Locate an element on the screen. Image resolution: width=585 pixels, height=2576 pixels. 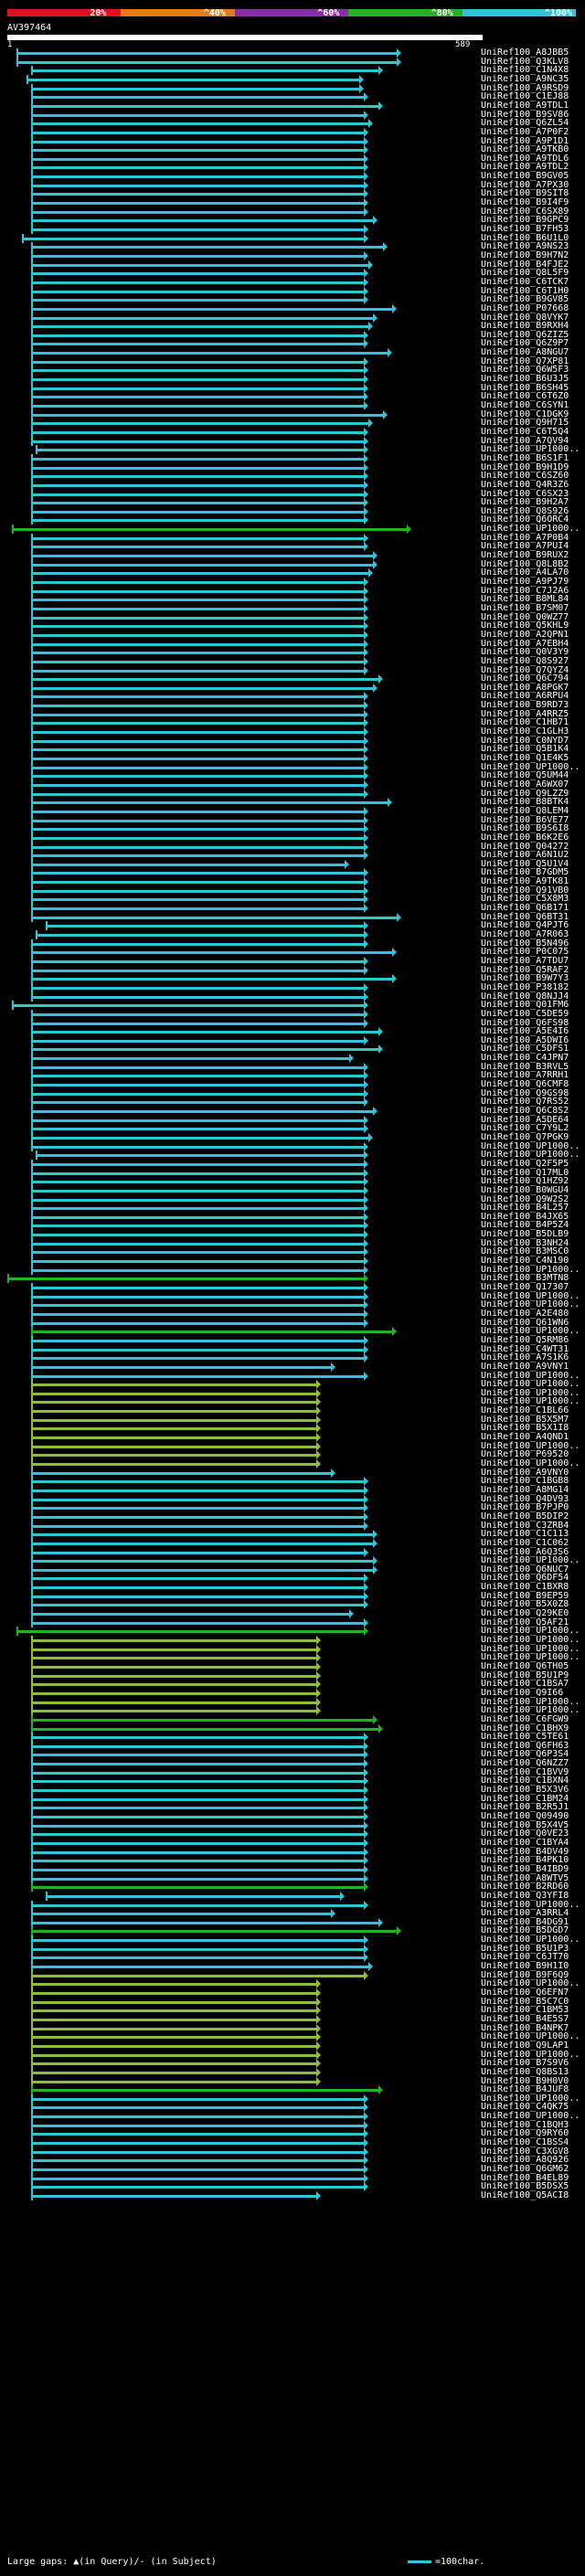
hit-label: UniRef100_Q1E4K5 is located at coordinates (525, 758).